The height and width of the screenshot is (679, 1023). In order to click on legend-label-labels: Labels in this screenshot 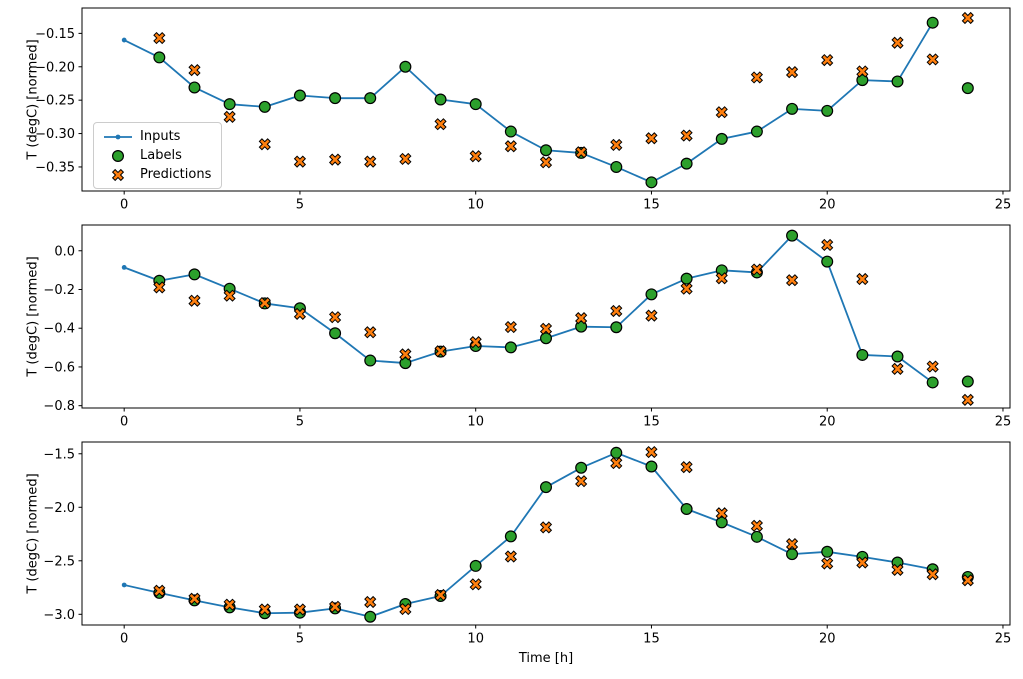, I will do `click(161, 155)`.